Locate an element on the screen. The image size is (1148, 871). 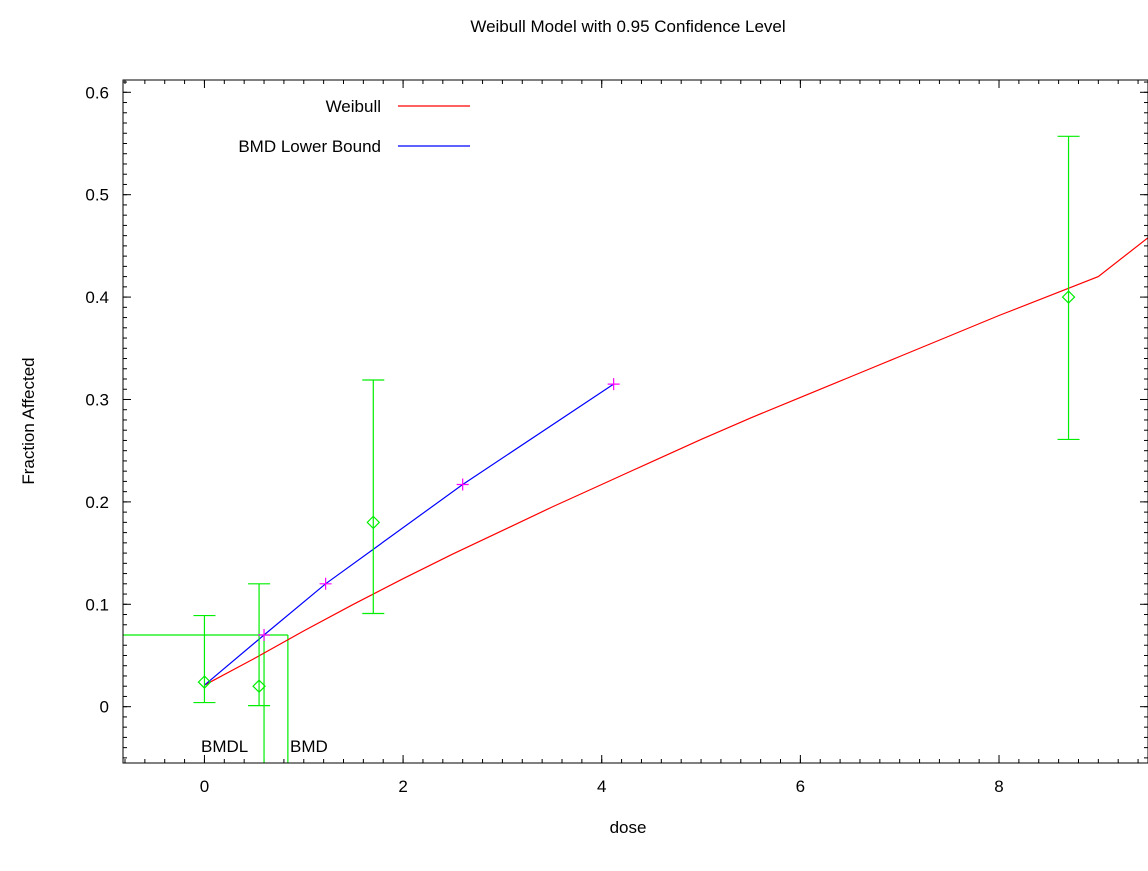
x-tick-label: 6 is located at coordinates (800, 786).